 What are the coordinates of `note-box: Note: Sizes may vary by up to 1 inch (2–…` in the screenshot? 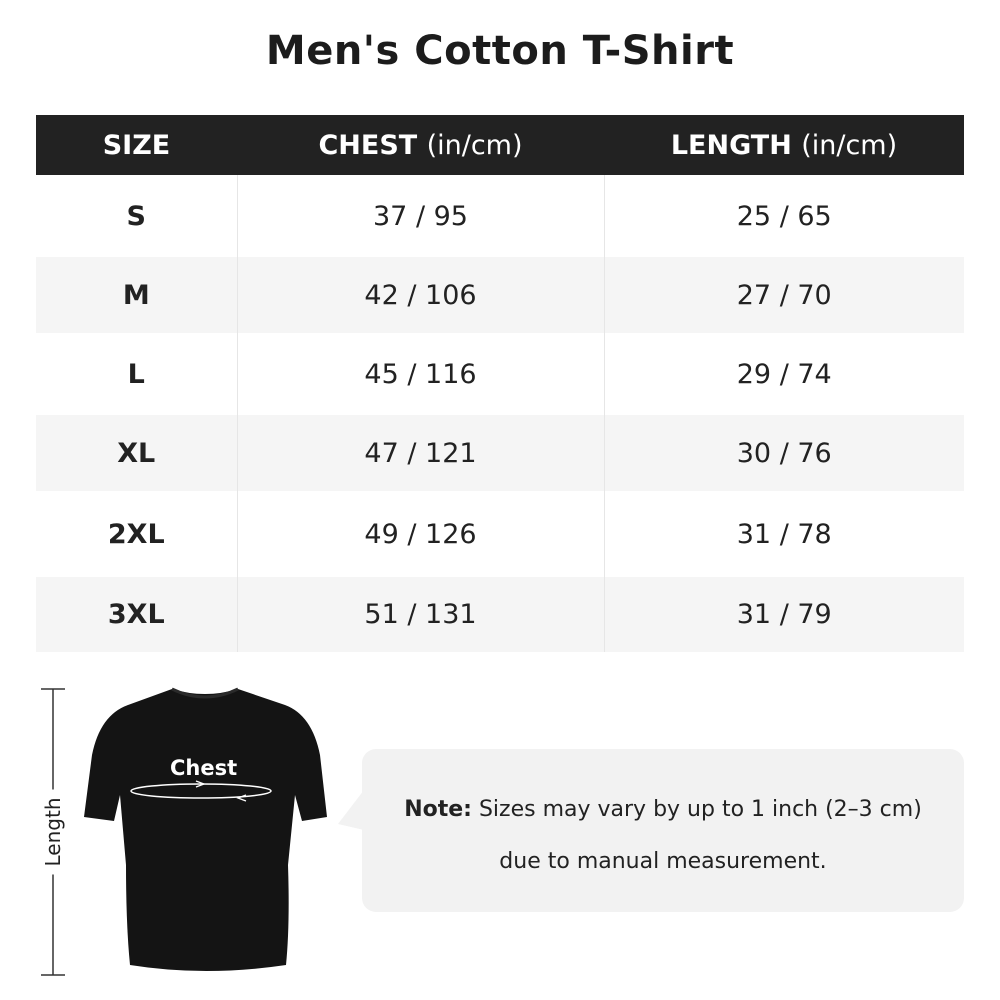 It's located at (663, 830).